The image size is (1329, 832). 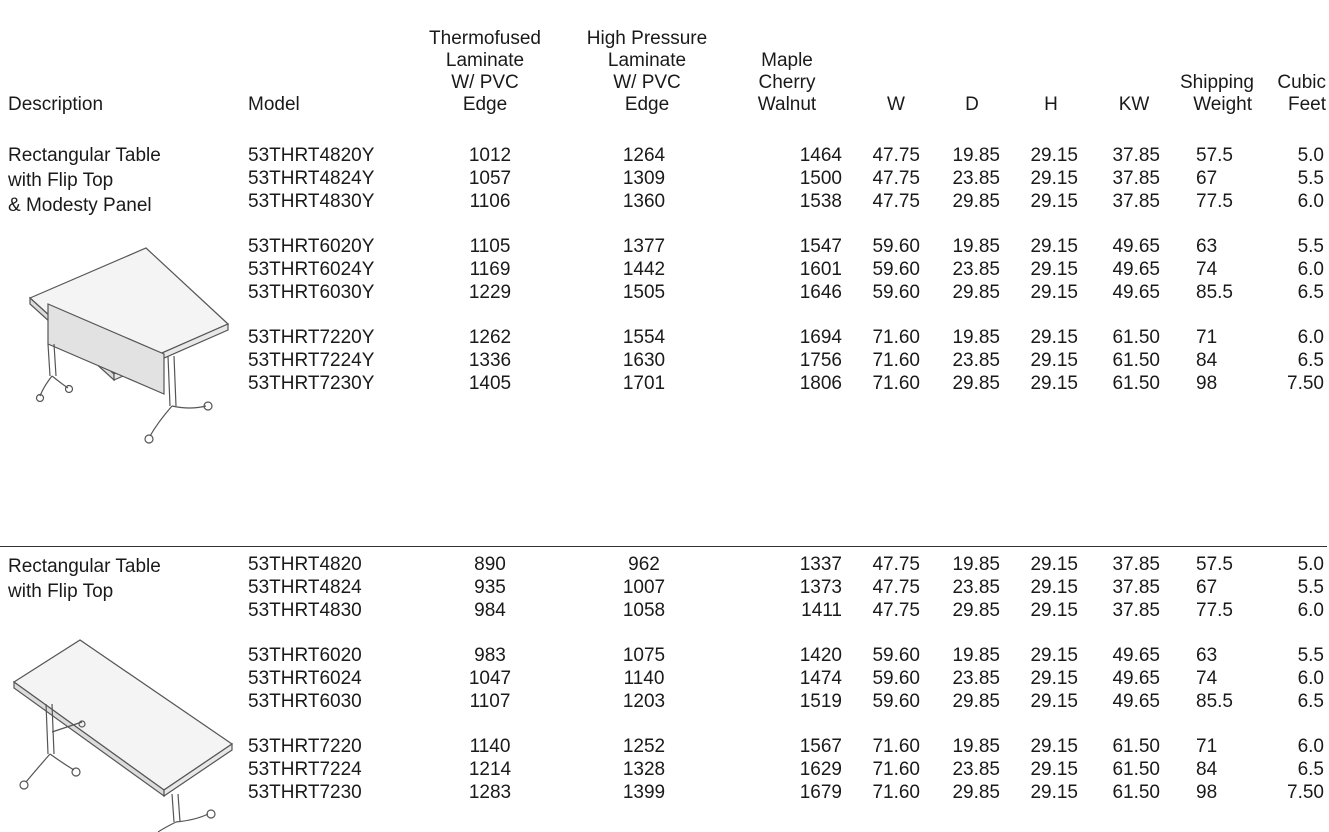 I want to click on shipping-weight-cell: 63, so click(x=1207, y=246).